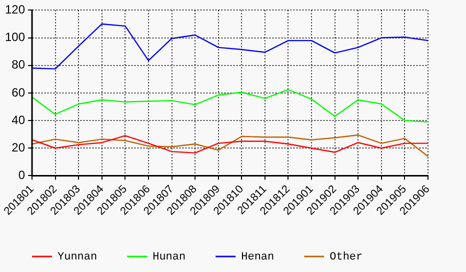  What do you see at coordinates (346, 257) in the screenshot?
I see `legend-label: Other` at bounding box center [346, 257].